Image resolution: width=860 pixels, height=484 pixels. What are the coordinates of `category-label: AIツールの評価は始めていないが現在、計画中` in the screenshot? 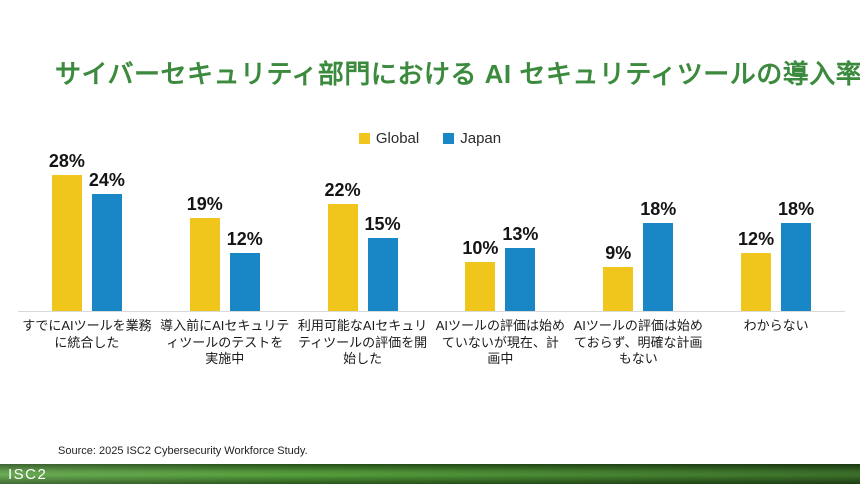 It's located at (500, 342).